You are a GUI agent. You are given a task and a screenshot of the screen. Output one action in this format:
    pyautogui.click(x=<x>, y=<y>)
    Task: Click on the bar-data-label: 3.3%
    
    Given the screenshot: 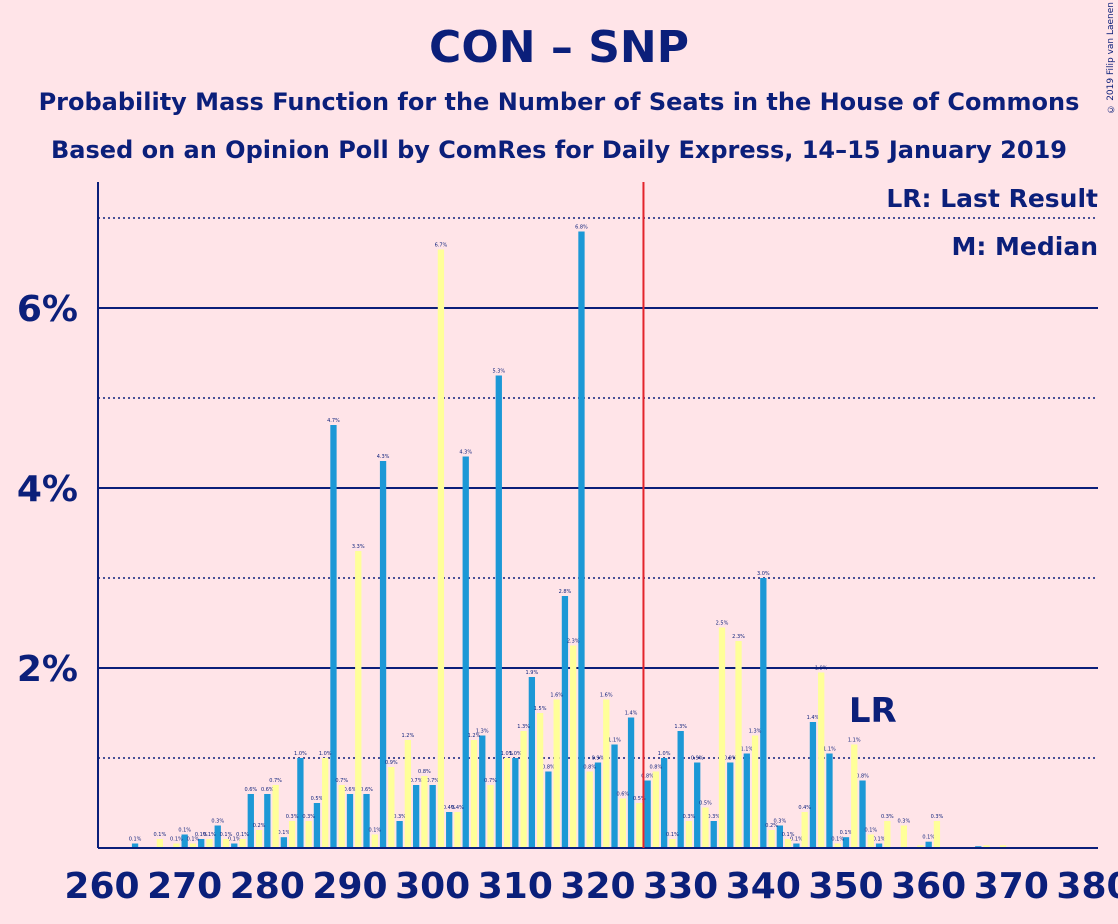 What is the action you would take?
    pyautogui.click(x=358, y=547)
    